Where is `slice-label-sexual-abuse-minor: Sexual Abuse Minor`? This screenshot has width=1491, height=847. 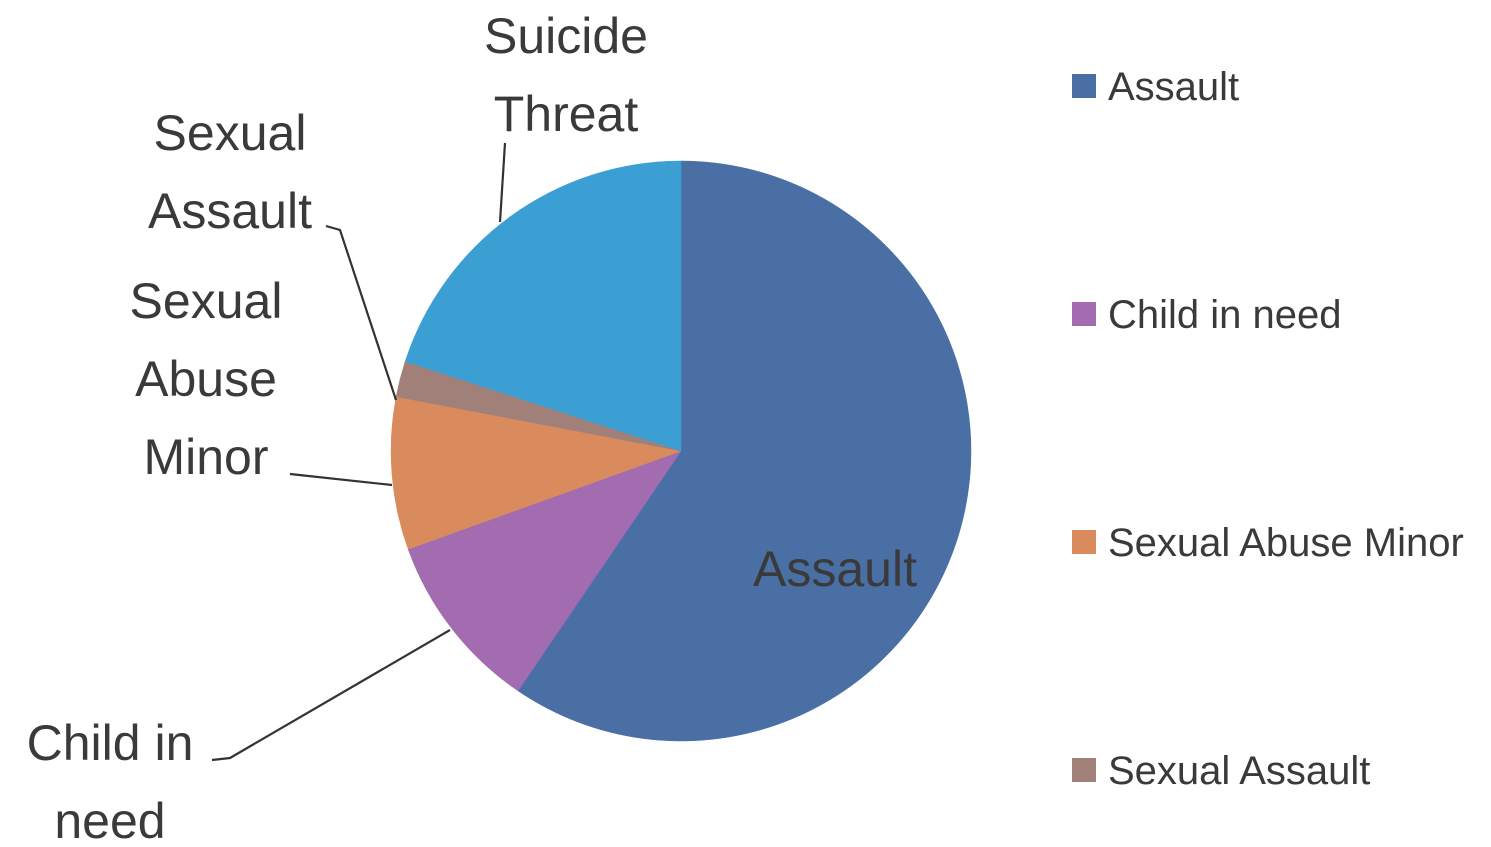
slice-label-sexual-abuse-minor: Sexual Abuse Minor is located at coordinates (206, 379).